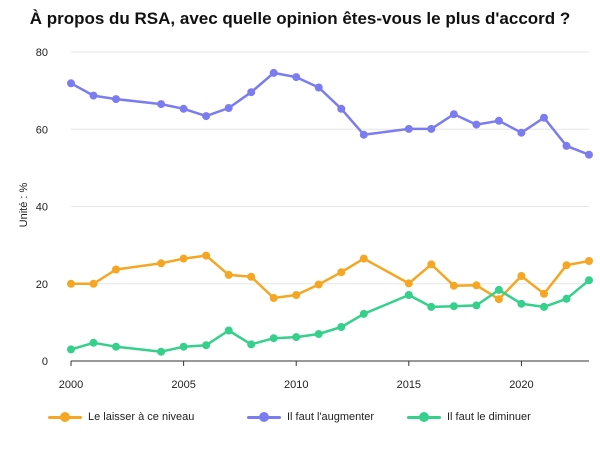  Describe the element at coordinates (489, 417) in the screenshot. I see `legend-label: Il faut le diminuer` at that location.